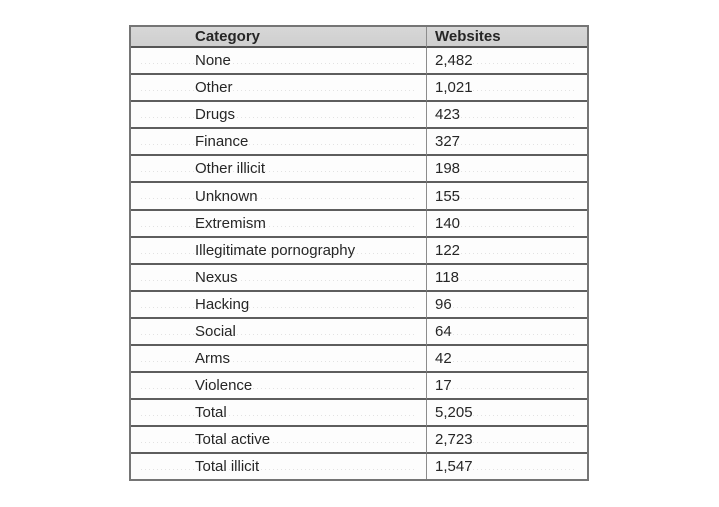 The image size is (719, 507). I want to click on websites-cell: 64, so click(507, 332).